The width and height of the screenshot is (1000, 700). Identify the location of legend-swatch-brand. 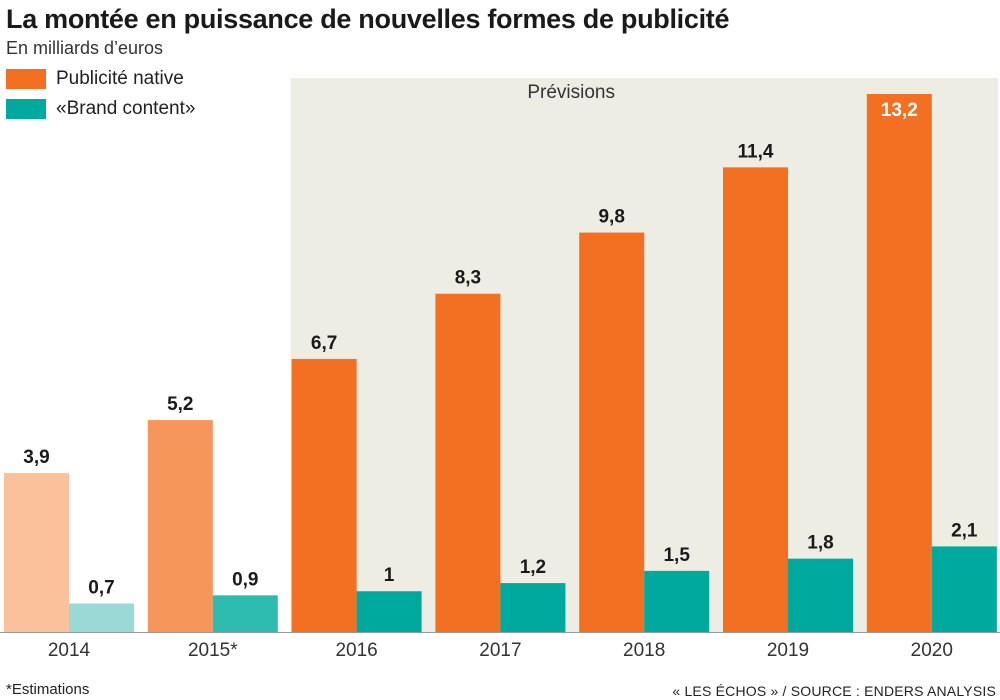
(26, 109).